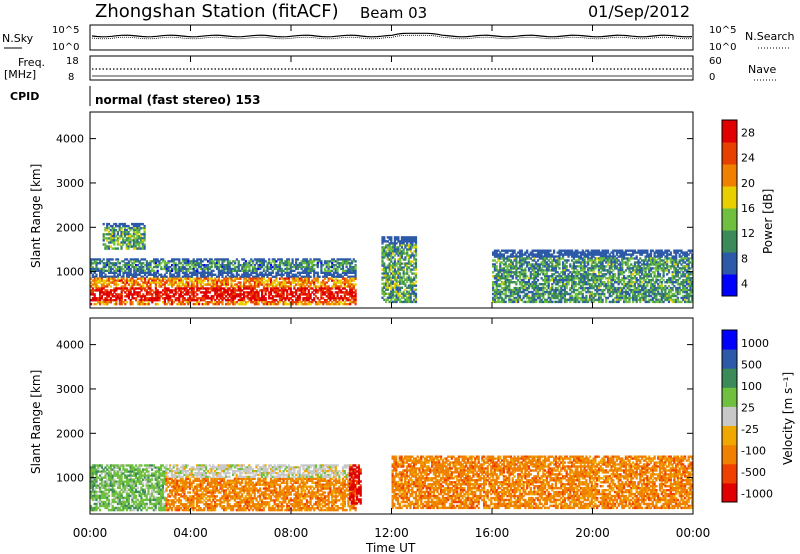 Image resolution: width=800 pixels, height=554 pixels. Describe the element at coordinates (72, 61) in the screenshot. I see `freq-left-tick-top: 18` at that location.